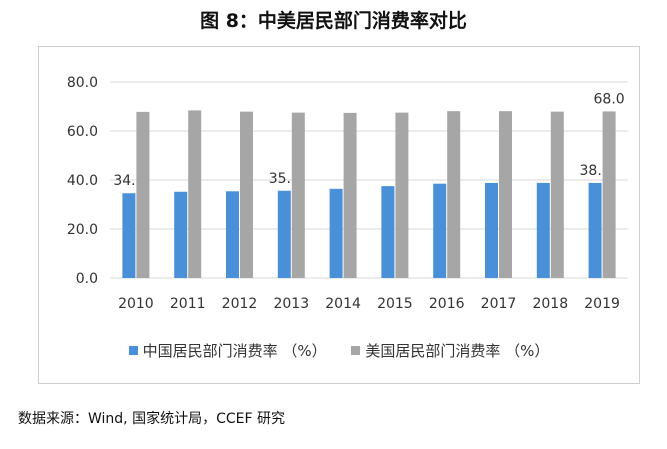 This screenshot has height=449, width=667. What do you see at coordinates (395, 304) in the screenshot?
I see `x-tick-label: 2015` at bounding box center [395, 304].